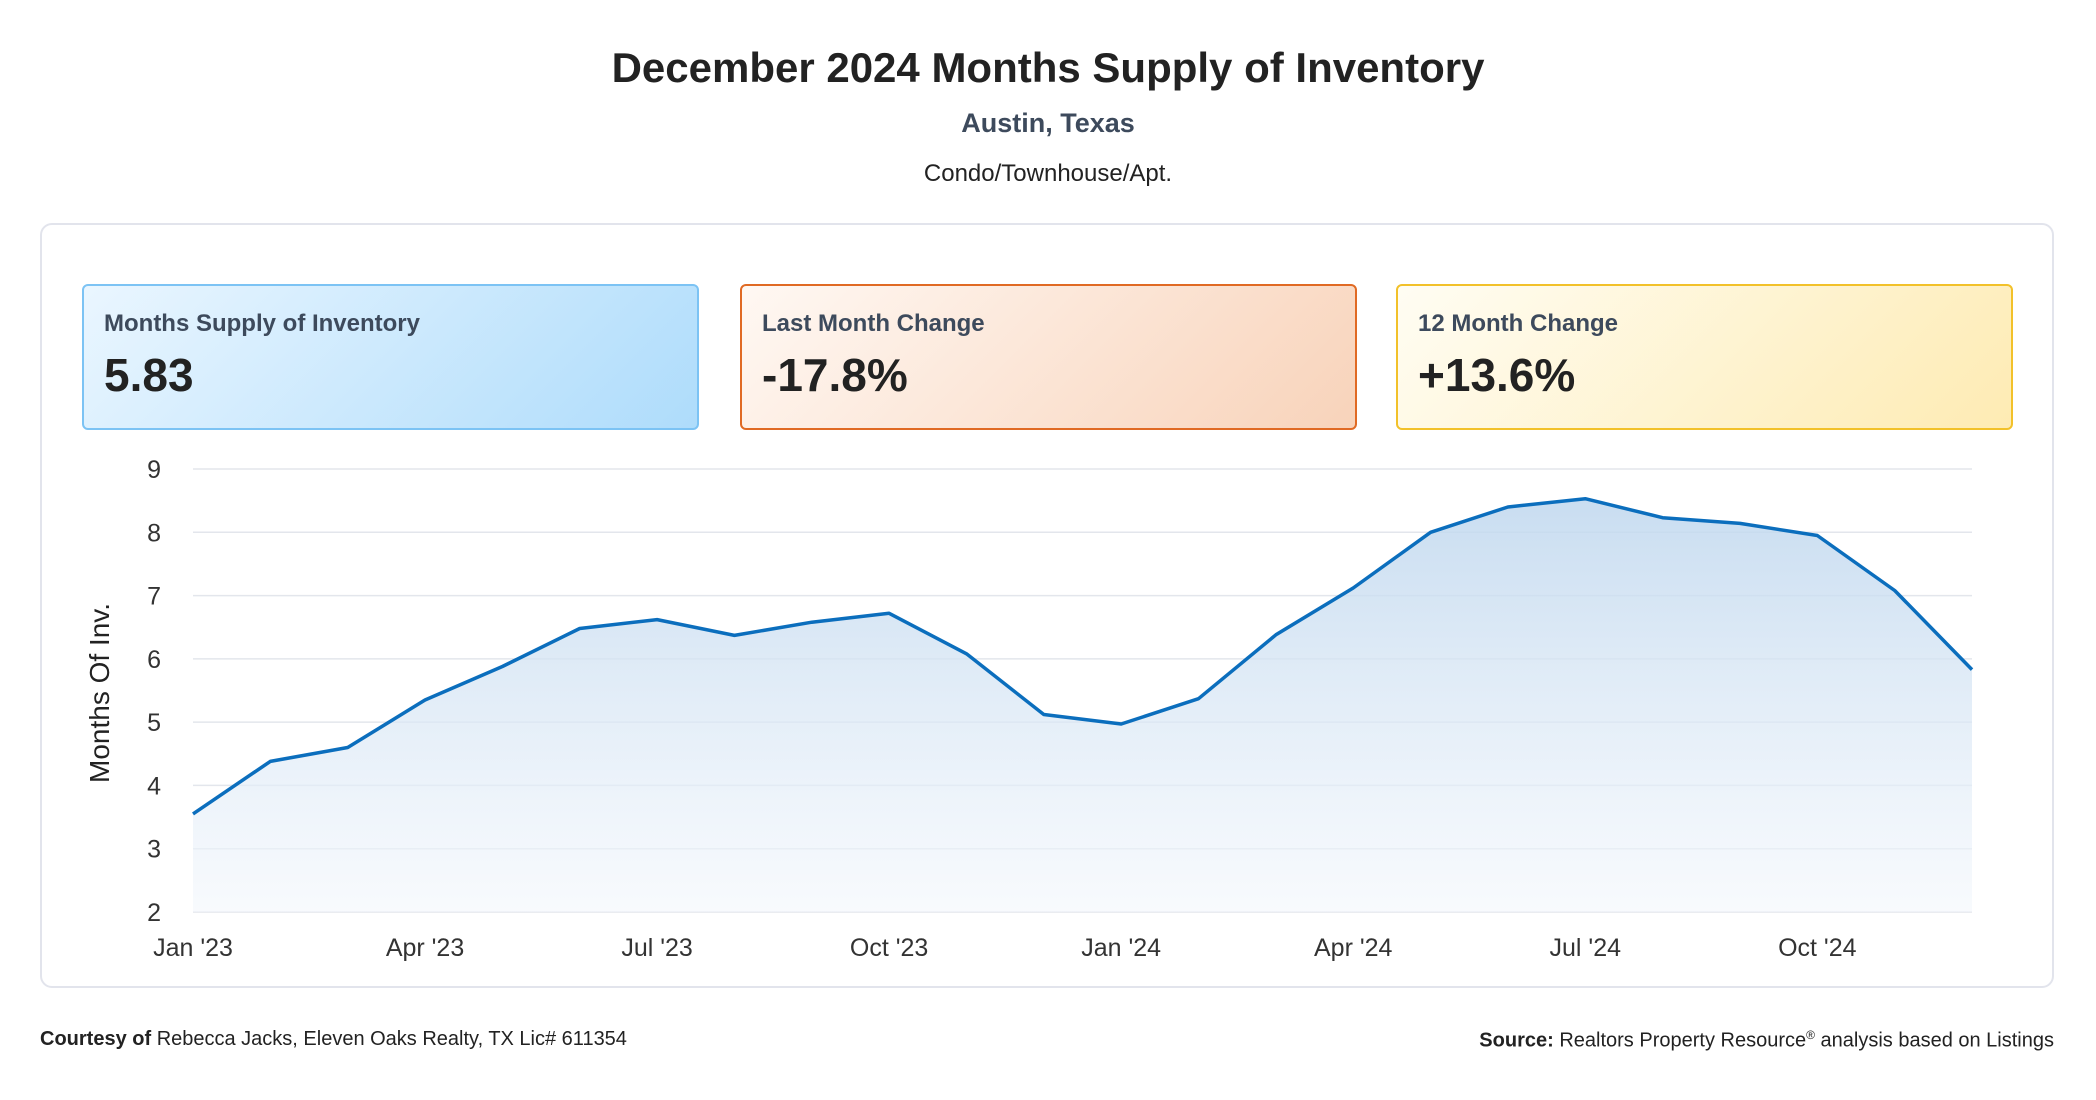  What do you see at coordinates (1048, 67) in the screenshot?
I see `page-title: December 2024 Months Supply of Inventory` at bounding box center [1048, 67].